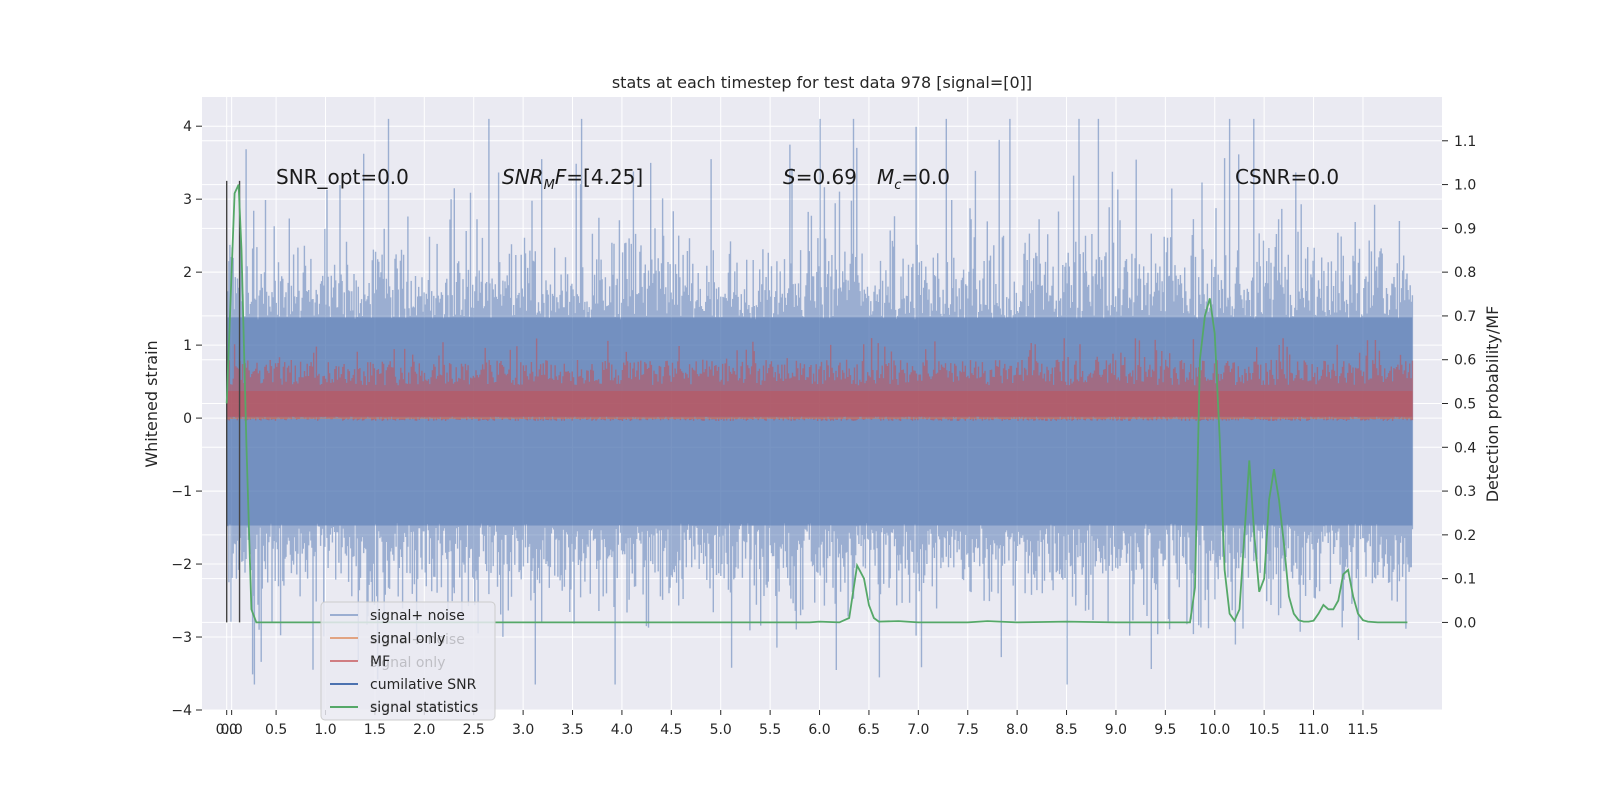 This screenshot has width=1600, height=800. What do you see at coordinates (1116, 730) in the screenshot?
I see `x-tick-label-19: 9.0` at bounding box center [1116, 730].